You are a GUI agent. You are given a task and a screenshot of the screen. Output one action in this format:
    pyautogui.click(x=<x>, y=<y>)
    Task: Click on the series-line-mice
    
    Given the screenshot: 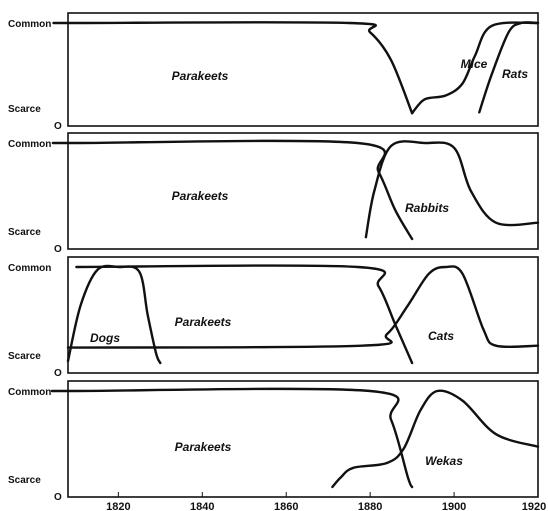 What is the action you would take?
    pyautogui.click(x=475, y=68)
    